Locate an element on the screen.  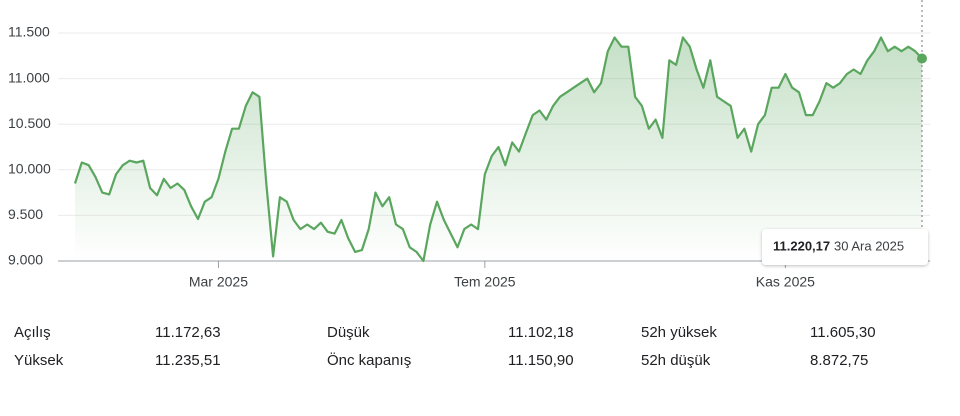
tooltip-date: 30 Ara 2025 is located at coordinates (869, 245).